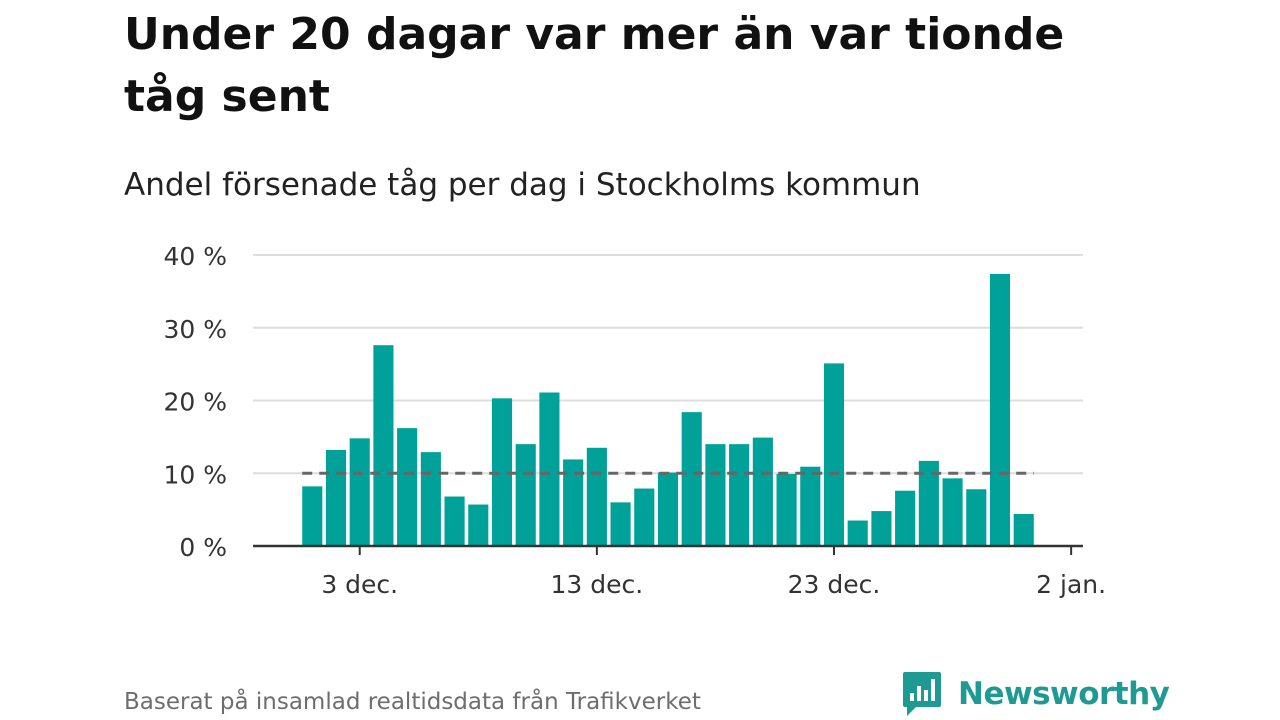 The image size is (1280, 720). I want to click on x-tick-label: 23 dec., so click(834, 584).